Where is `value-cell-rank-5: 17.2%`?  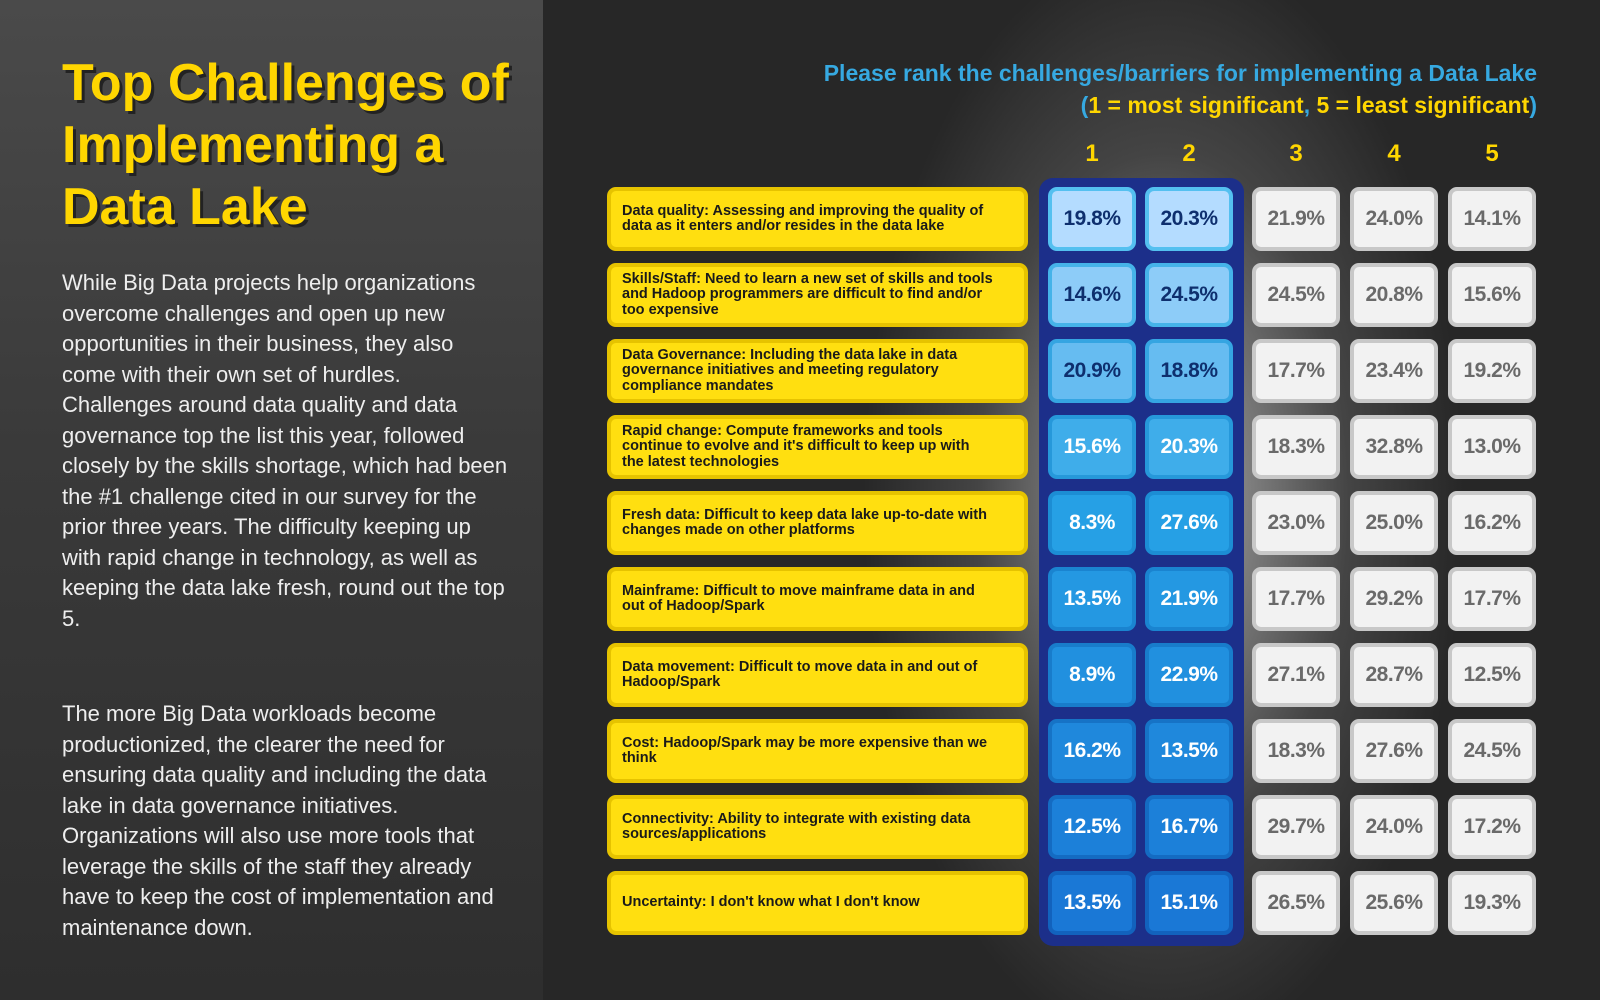 value-cell-rank-5: 17.2% is located at coordinates (1492, 827).